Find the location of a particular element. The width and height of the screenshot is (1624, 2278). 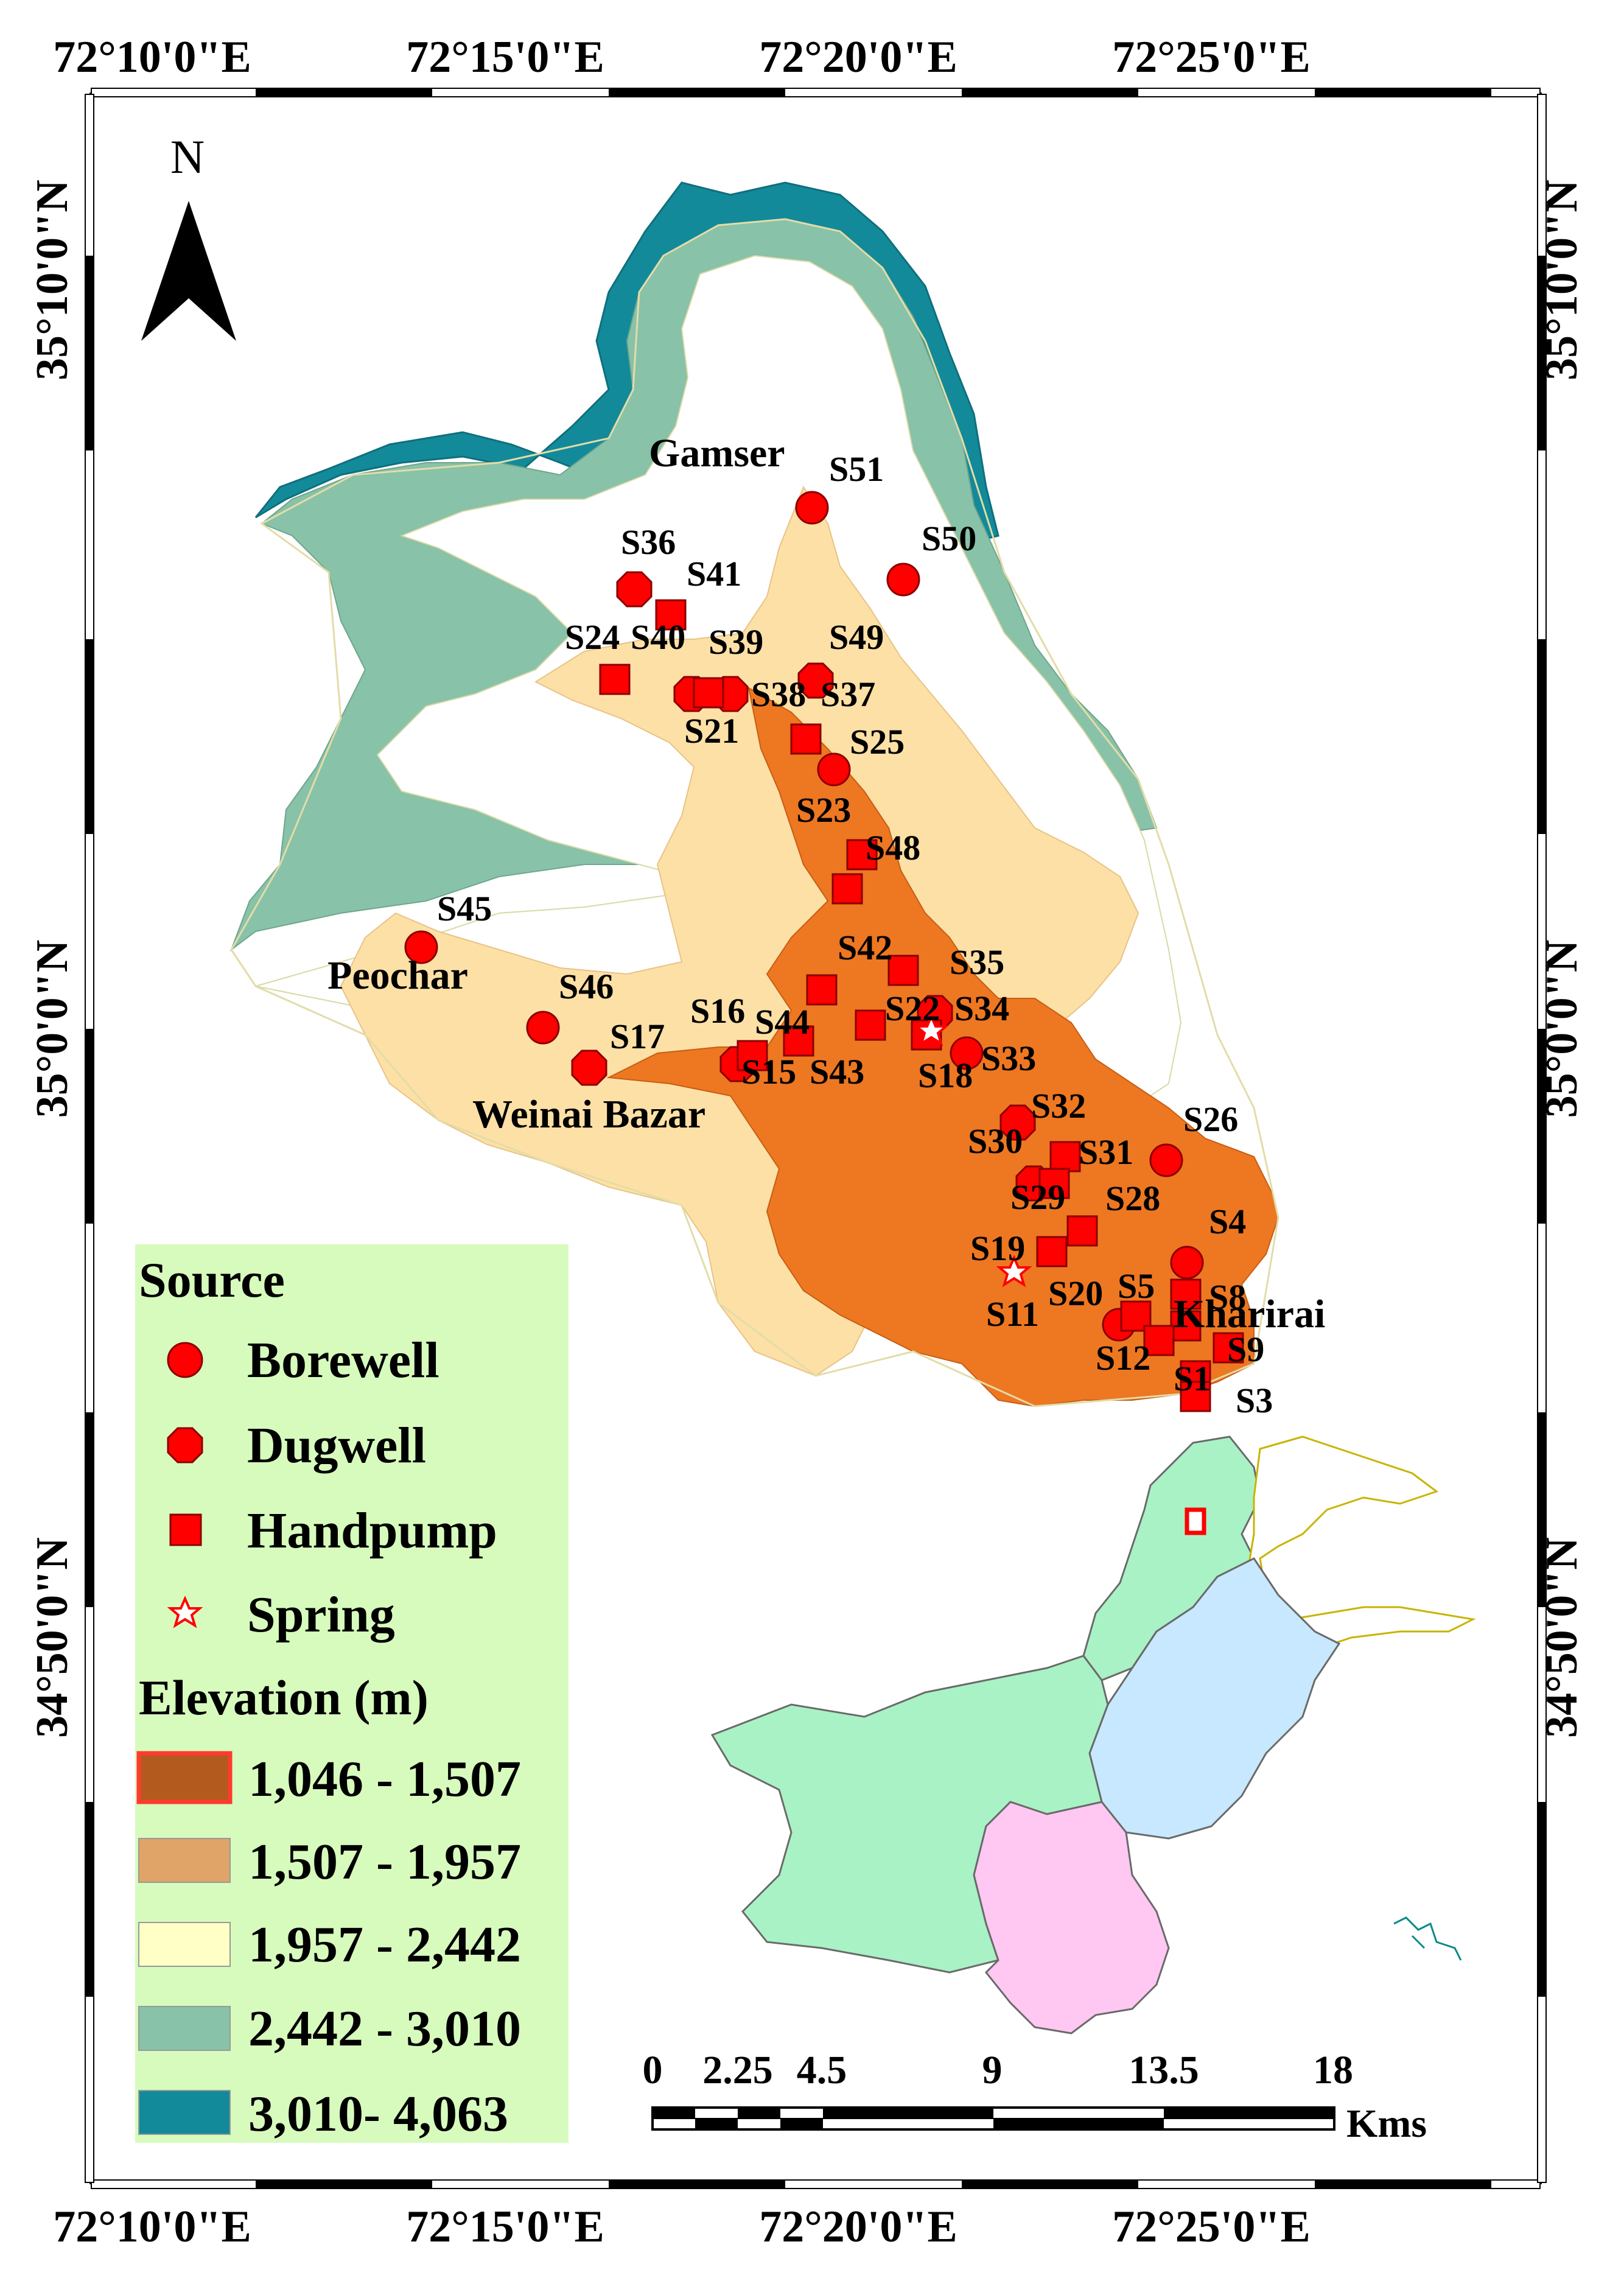

sample-label: S29 is located at coordinates (1037, 1197).